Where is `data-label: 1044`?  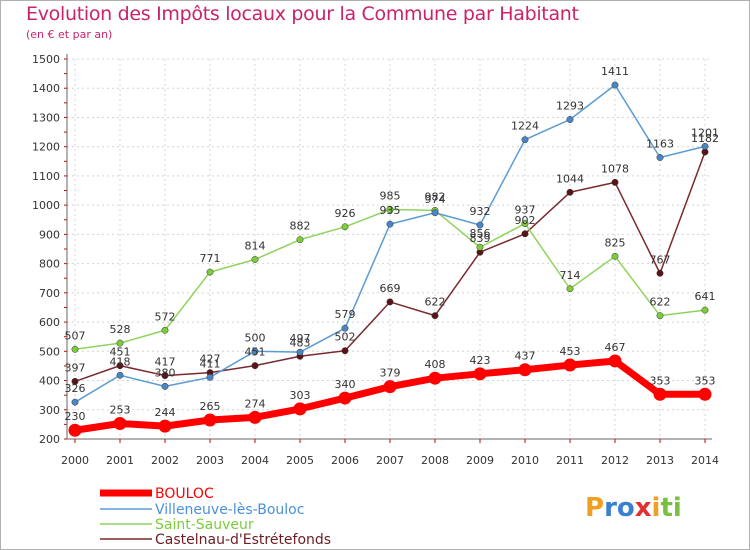 data-label: 1044 is located at coordinates (570, 178).